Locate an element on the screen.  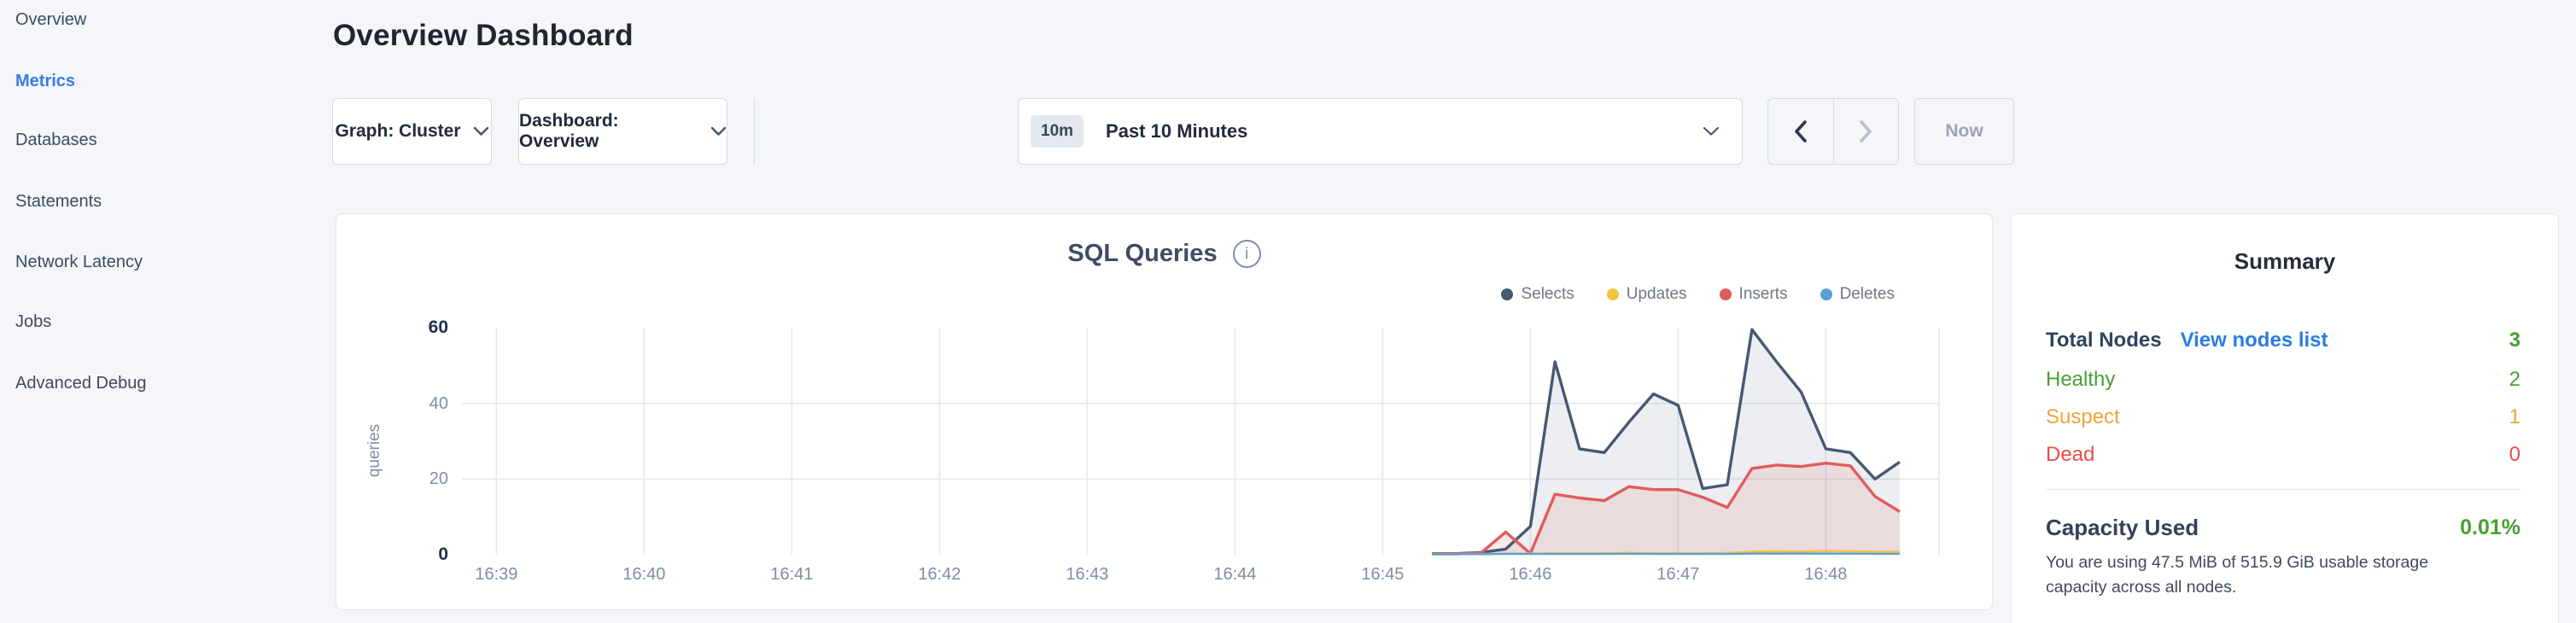
selects-area is located at coordinates (1666, 442).